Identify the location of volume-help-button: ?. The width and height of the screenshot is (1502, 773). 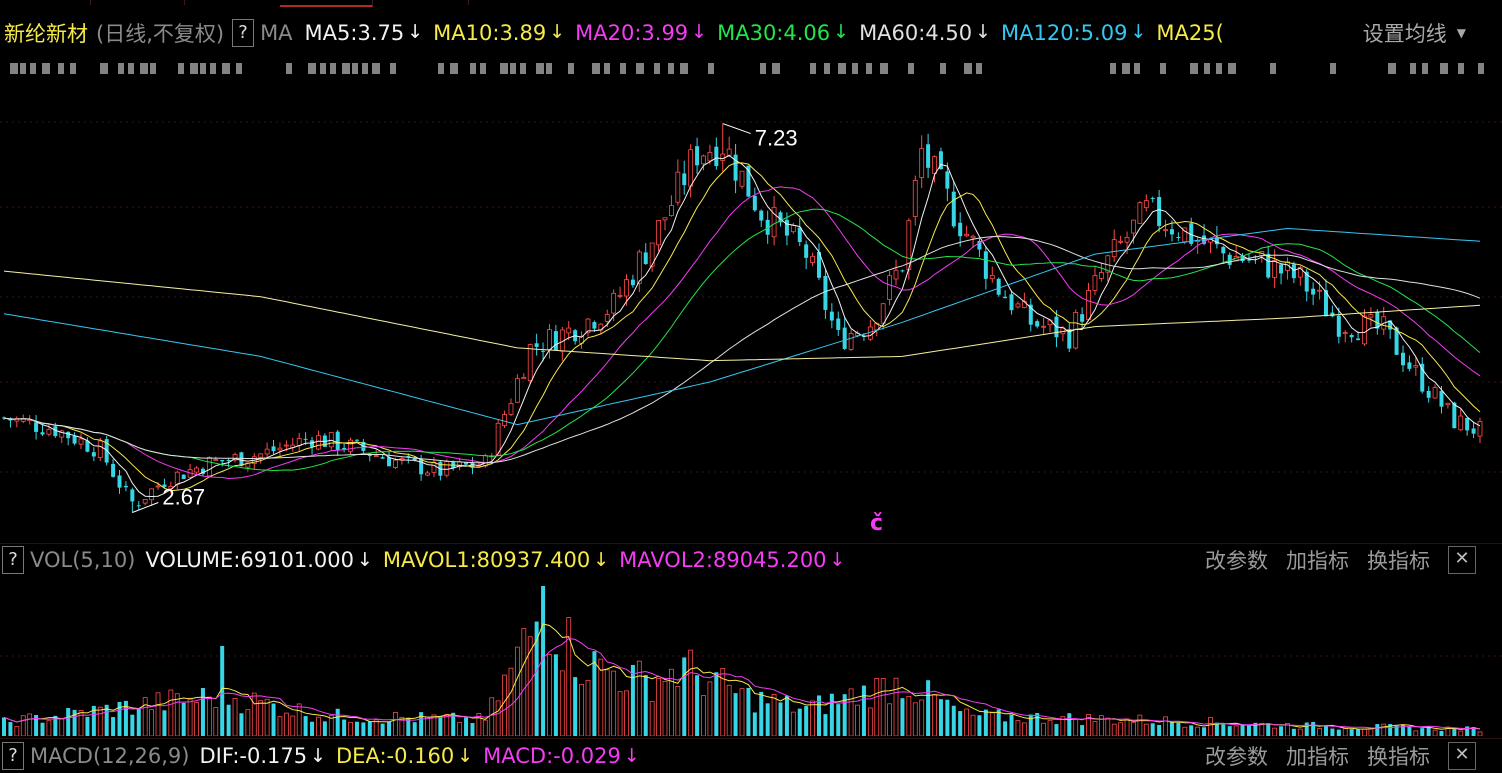
(13, 560).